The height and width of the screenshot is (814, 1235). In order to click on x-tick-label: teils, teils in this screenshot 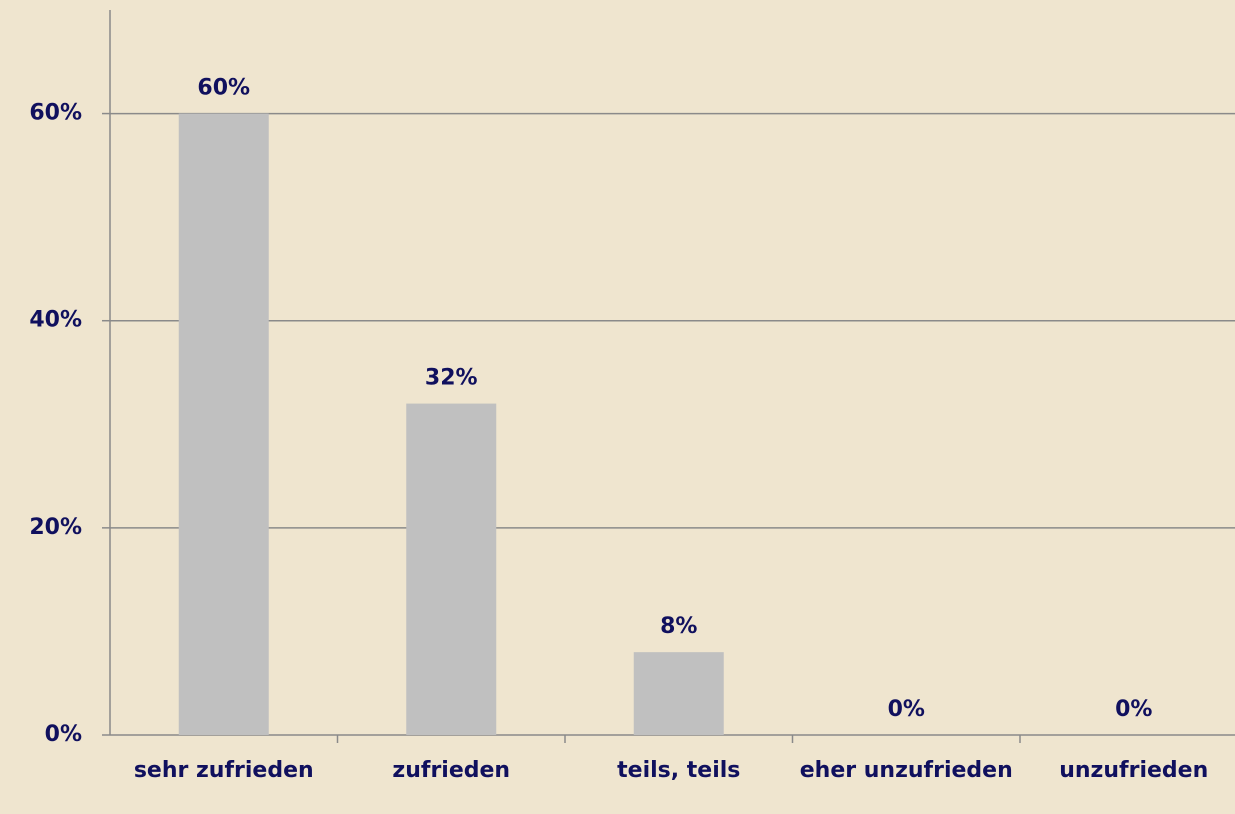, I will do `click(678, 770)`.